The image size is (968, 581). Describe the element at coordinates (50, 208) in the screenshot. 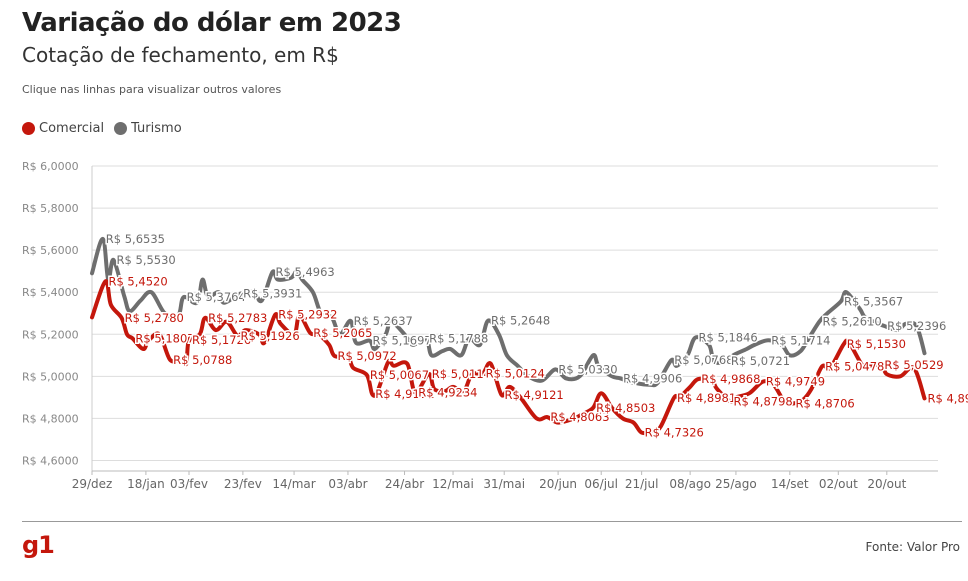

I see `y-tick-label: R$ 5,8000` at that location.